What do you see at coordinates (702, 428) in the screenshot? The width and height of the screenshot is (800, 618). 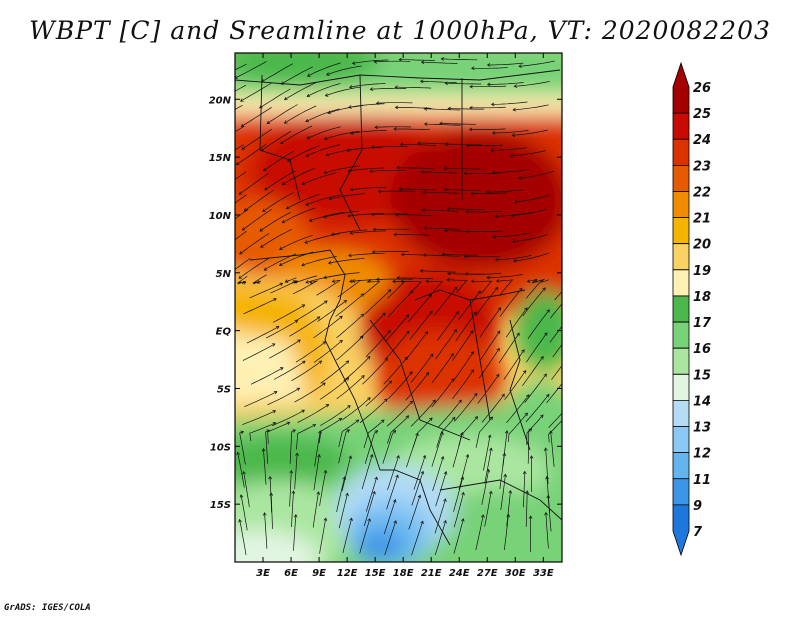 I see `colorbar-label: 13` at bounding box center [702, 428].